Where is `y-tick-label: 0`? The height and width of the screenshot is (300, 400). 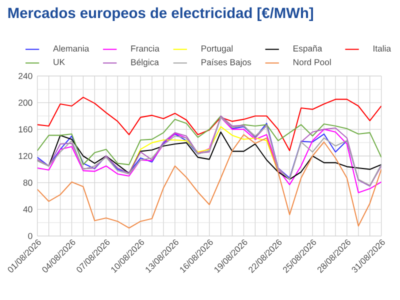 y-tick-label: 0 is located at coordinates (30, 236).